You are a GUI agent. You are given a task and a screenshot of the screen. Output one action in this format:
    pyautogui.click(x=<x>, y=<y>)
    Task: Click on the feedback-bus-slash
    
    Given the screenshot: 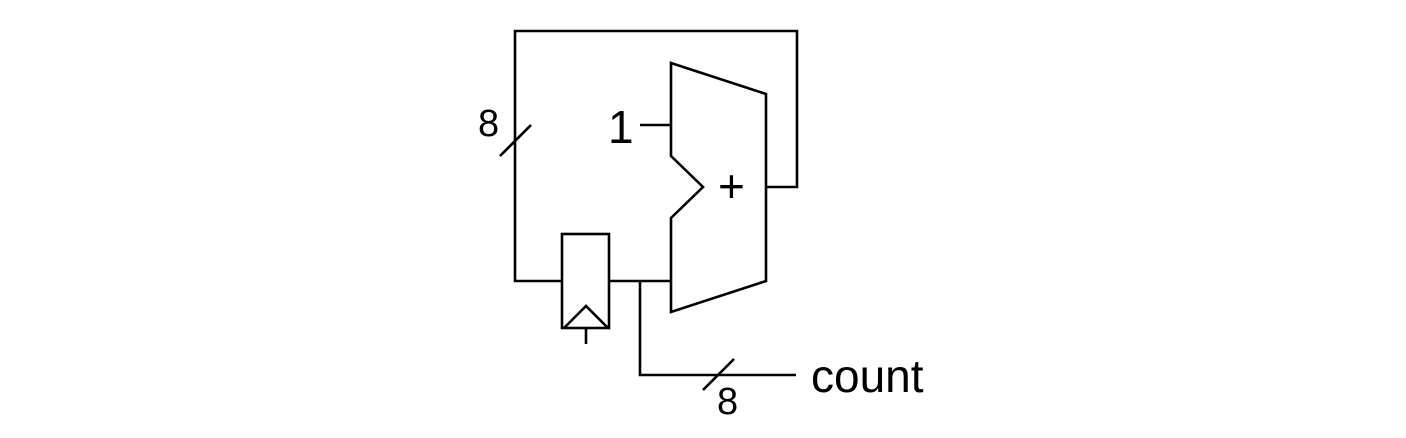 What is the action you would take?
    pyautogui.click(x=515, y=140)
    